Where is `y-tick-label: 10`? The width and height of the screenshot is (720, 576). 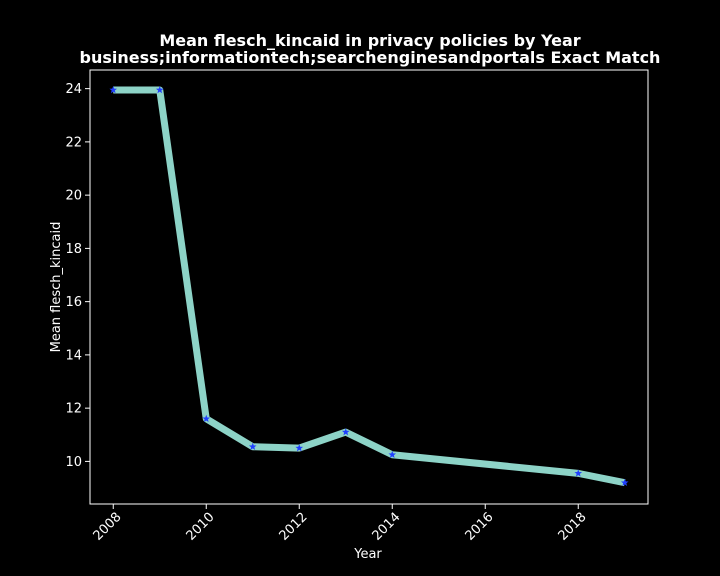 y-tick-label: 10 is located at coordinates (73, 462).